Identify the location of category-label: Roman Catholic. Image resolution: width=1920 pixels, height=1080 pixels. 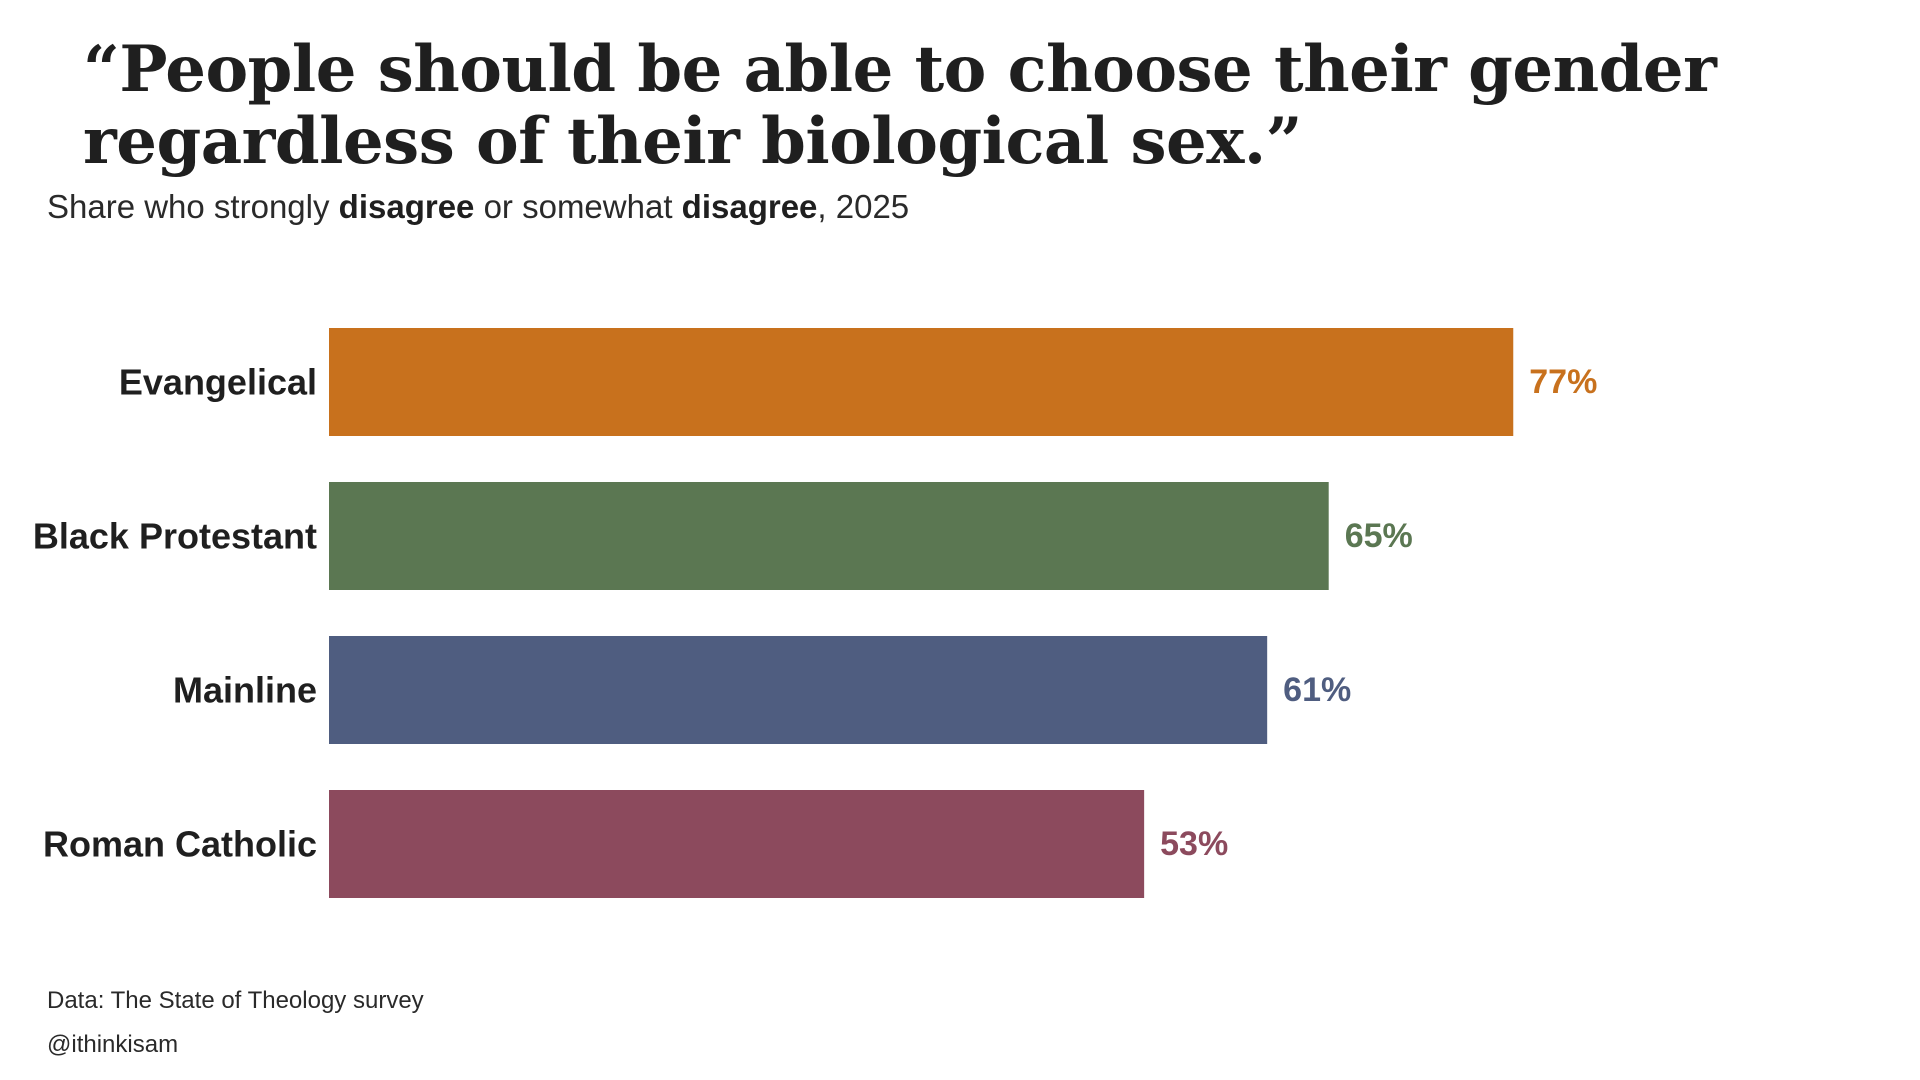
(180, 844).